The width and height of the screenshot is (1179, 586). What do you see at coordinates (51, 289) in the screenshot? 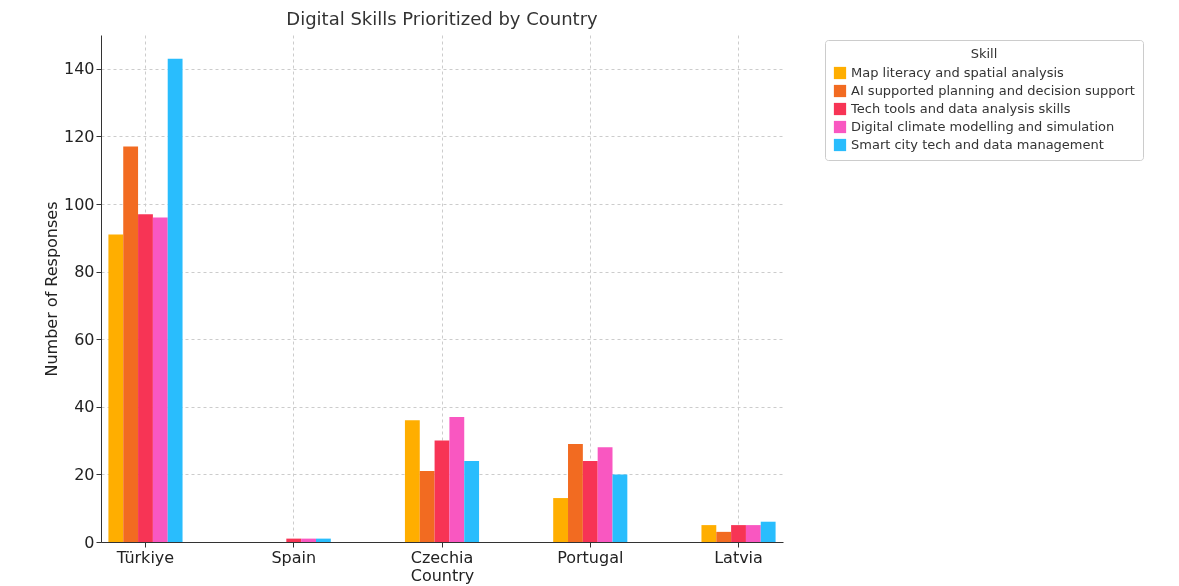
I see `y-axis-title: Number of Responses` at bounding box center [51, 289].